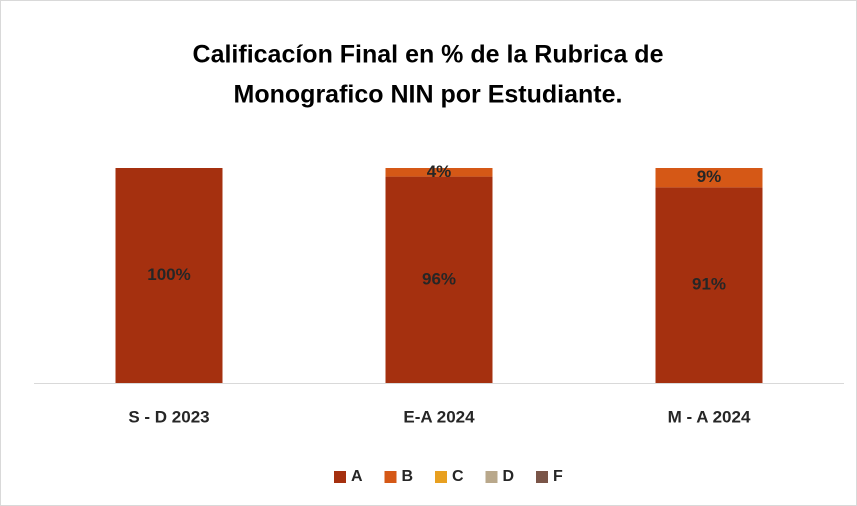 This screenshot has height=506, width=857. What do you see at coordinates (439, 416) in the screenshot?
I see `x-tick-label: E-A 2024` at bounding box center [439, 416].